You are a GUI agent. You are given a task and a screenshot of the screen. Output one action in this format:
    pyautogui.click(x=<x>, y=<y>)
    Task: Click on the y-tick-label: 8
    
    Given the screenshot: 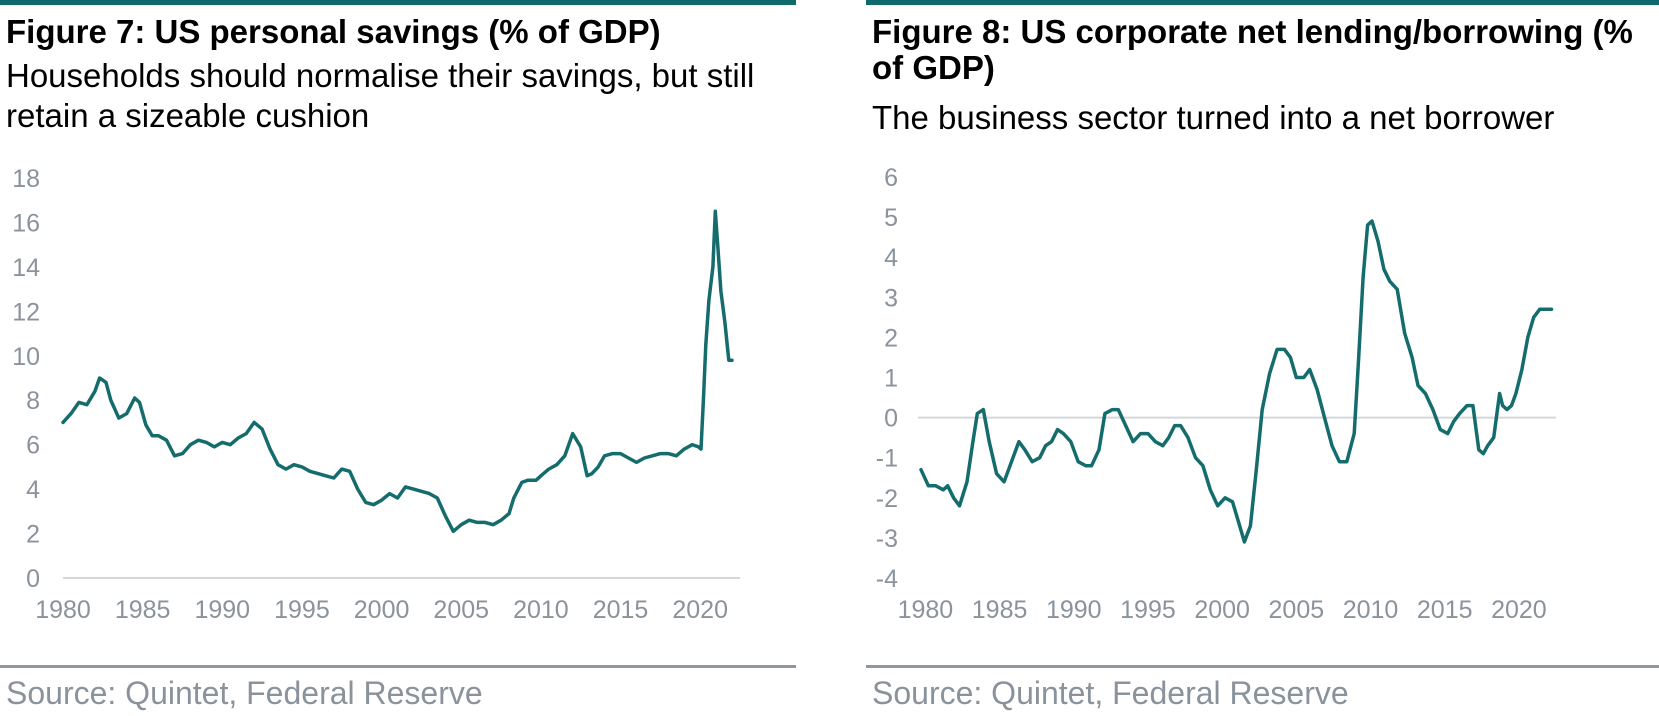 What is the action you would take?
    pyautogui.click(x=33, y=401)
    